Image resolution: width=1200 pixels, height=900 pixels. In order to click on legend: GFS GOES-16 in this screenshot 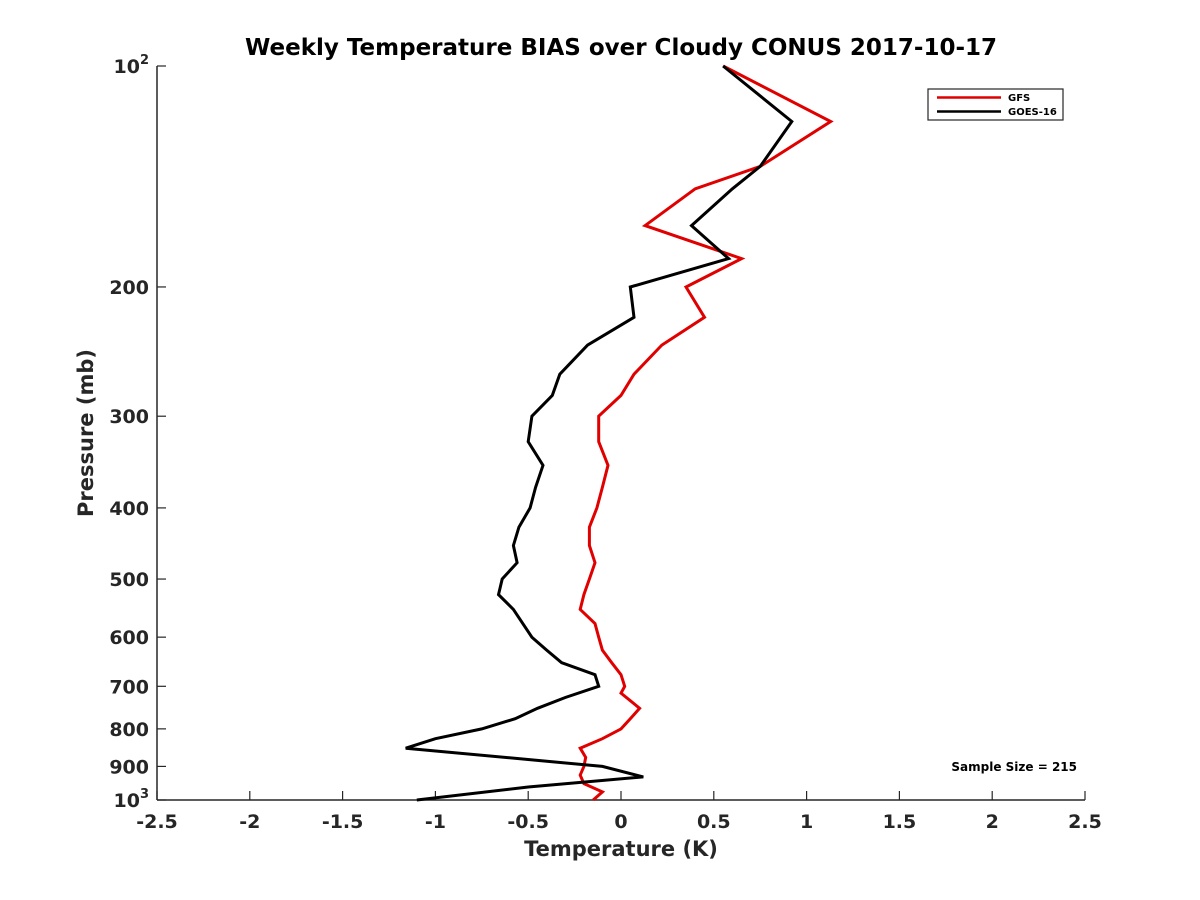, I will do `click(995, 104)`.